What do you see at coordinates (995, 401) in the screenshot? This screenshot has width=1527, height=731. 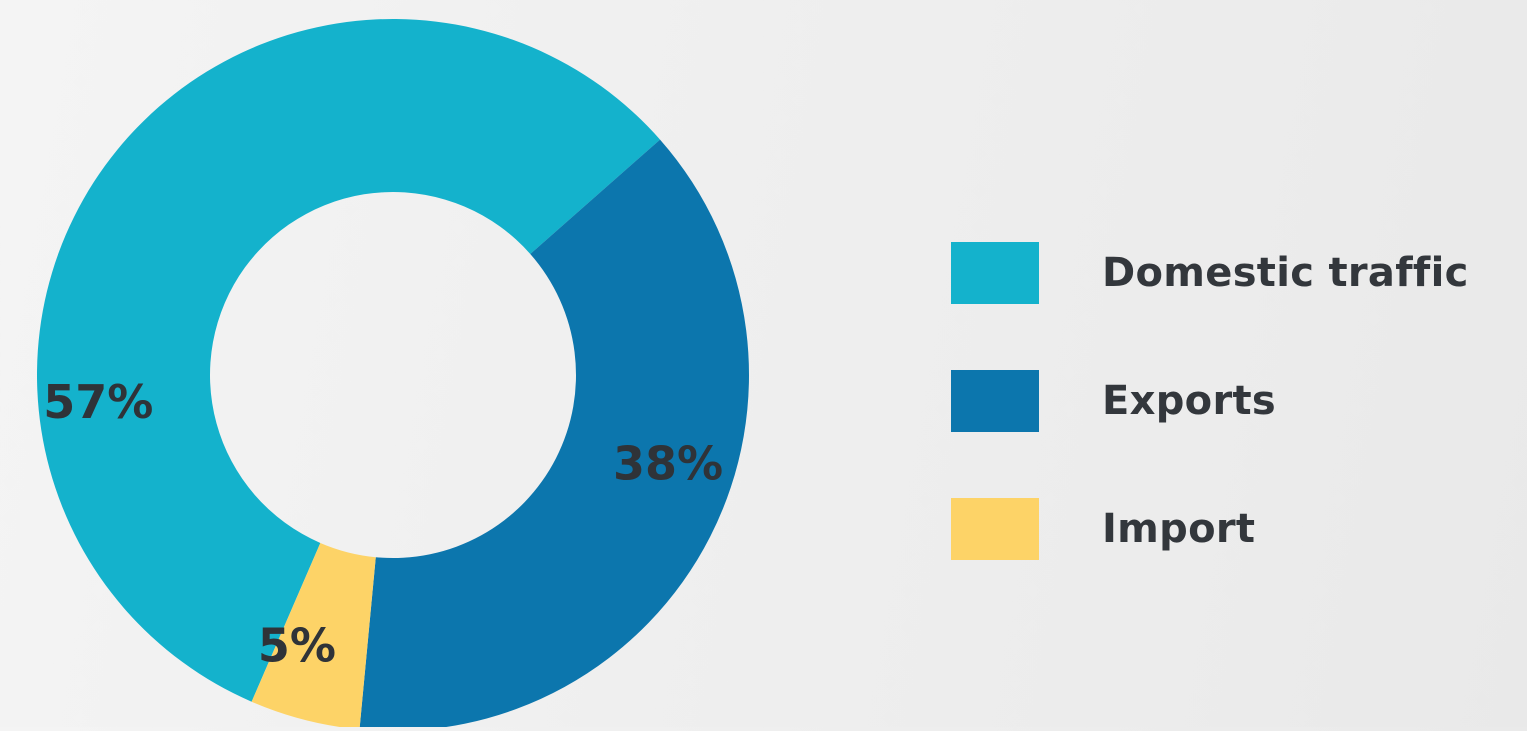 I see `legend-swatch-exports` at bounding box center [995, 401].